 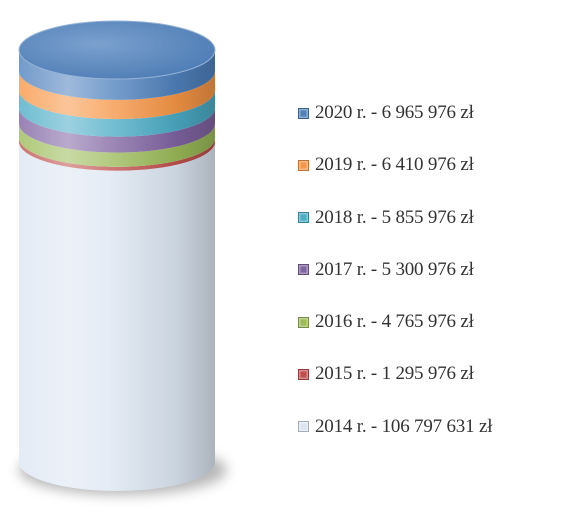 What do you see at coordinates (303, 427) in the screenshot?
I see `legend-swatch-2014` at bounding box center [303, 427].